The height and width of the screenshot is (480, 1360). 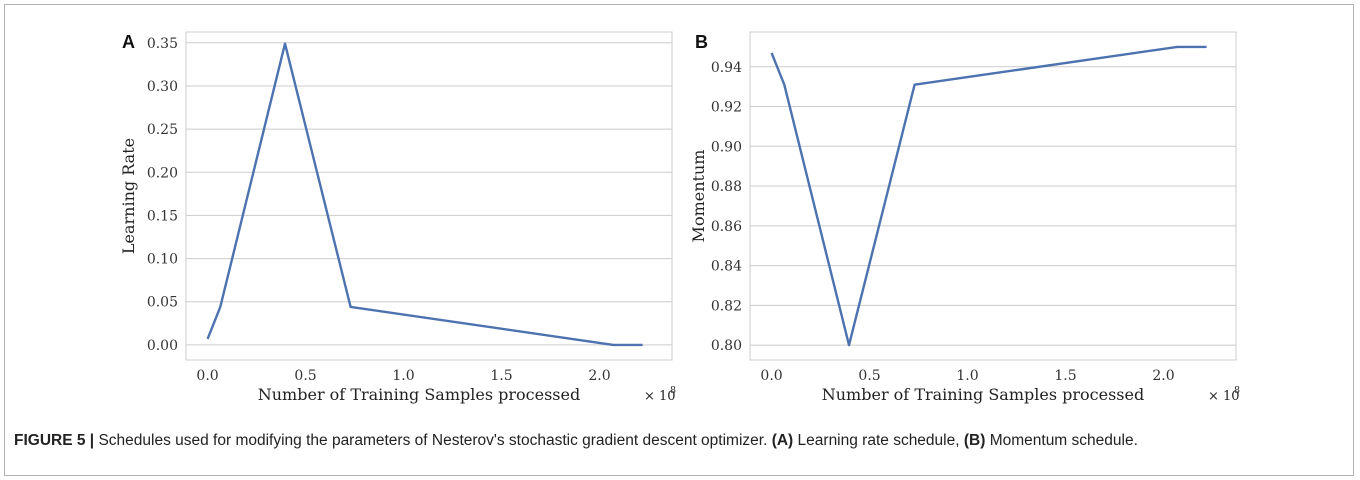 I want to click on caption-b: (B), so click(x=974, y=440).